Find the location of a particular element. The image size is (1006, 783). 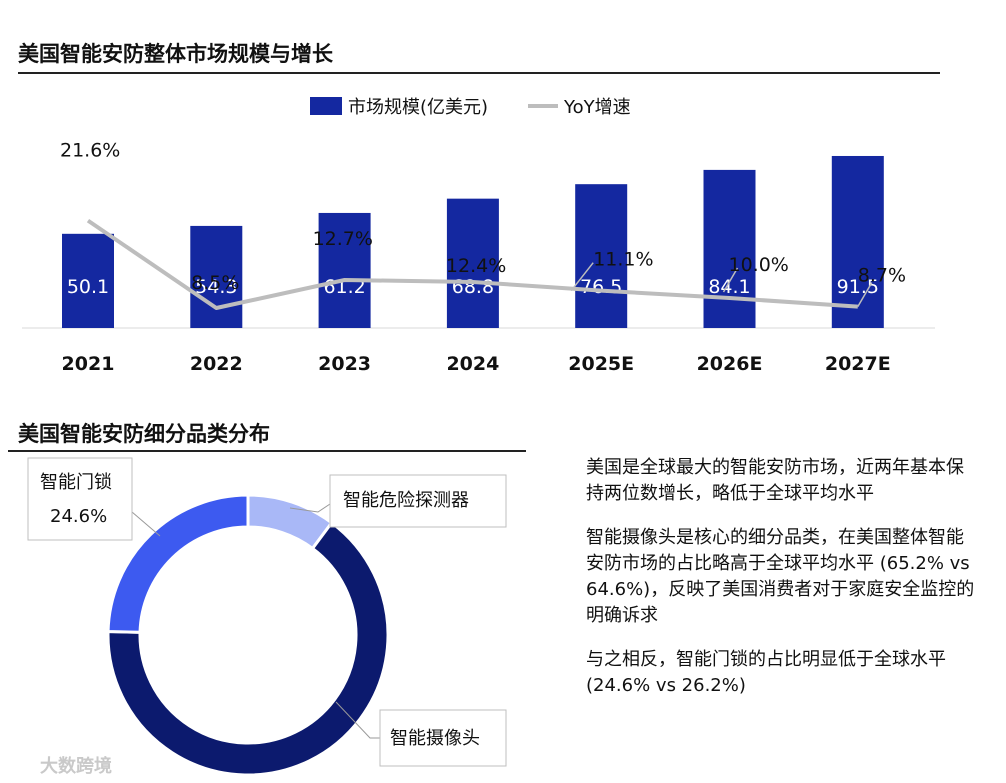

legend-bar-label: 市场规模(亿美元) is located at coordinates (418, 107).